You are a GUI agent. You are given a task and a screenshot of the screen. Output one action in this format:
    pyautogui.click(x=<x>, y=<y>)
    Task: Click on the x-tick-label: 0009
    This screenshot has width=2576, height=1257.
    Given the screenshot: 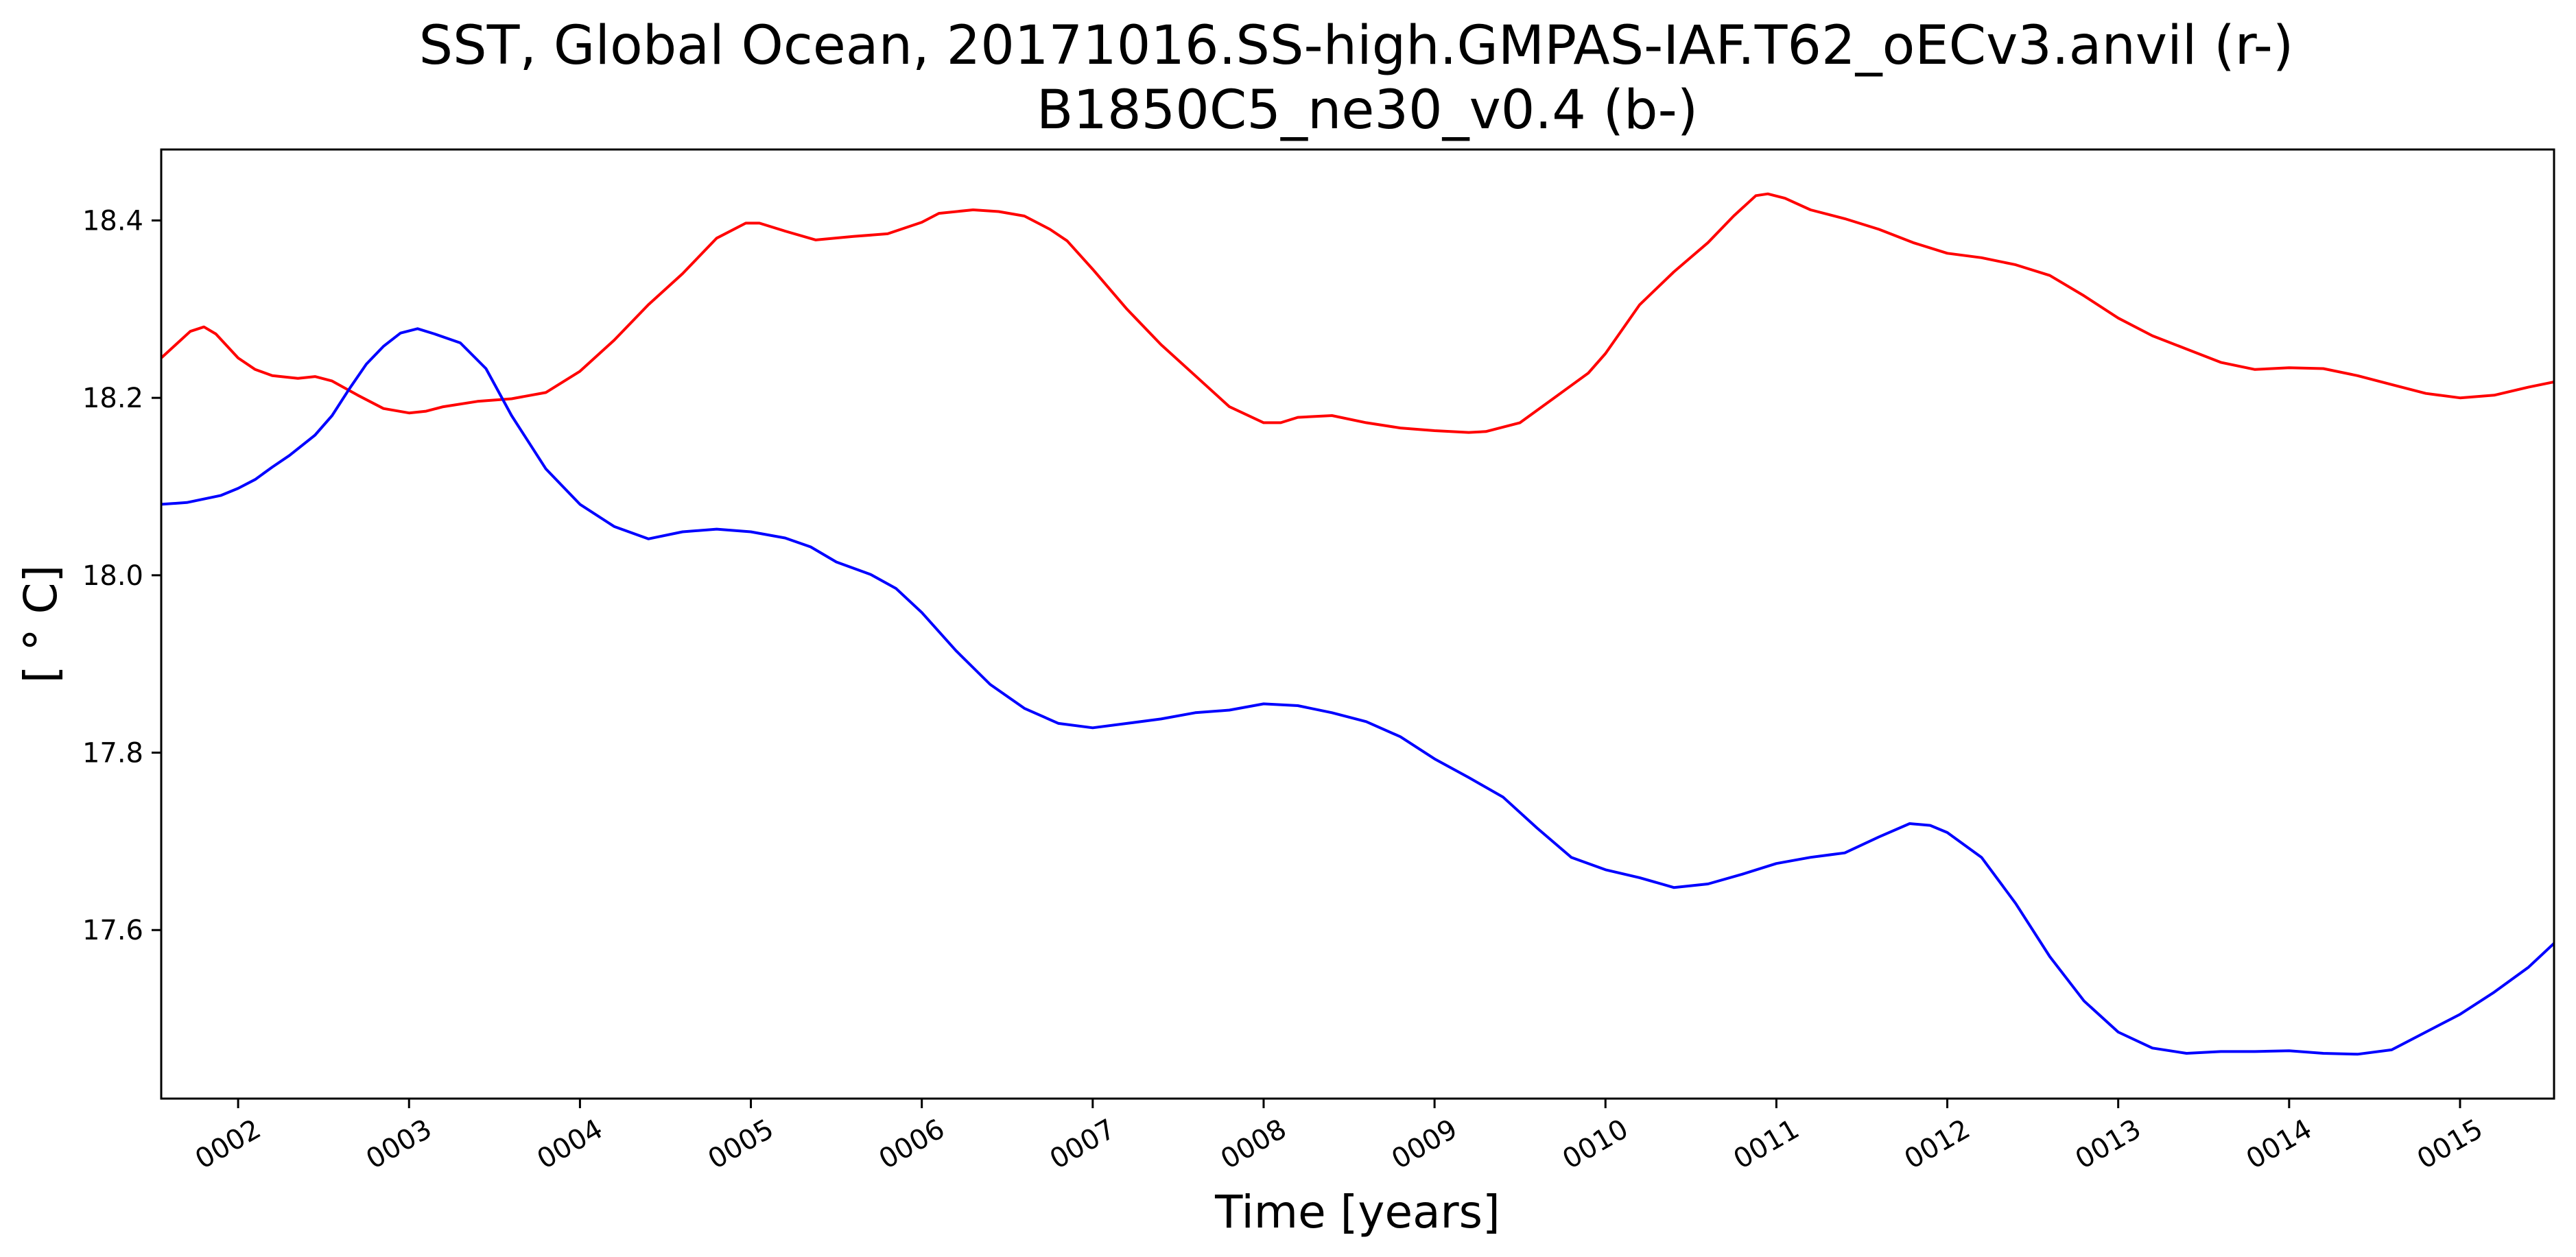 What is the action you would take?
    pyautogui.click(x=1424, y=1144)
    